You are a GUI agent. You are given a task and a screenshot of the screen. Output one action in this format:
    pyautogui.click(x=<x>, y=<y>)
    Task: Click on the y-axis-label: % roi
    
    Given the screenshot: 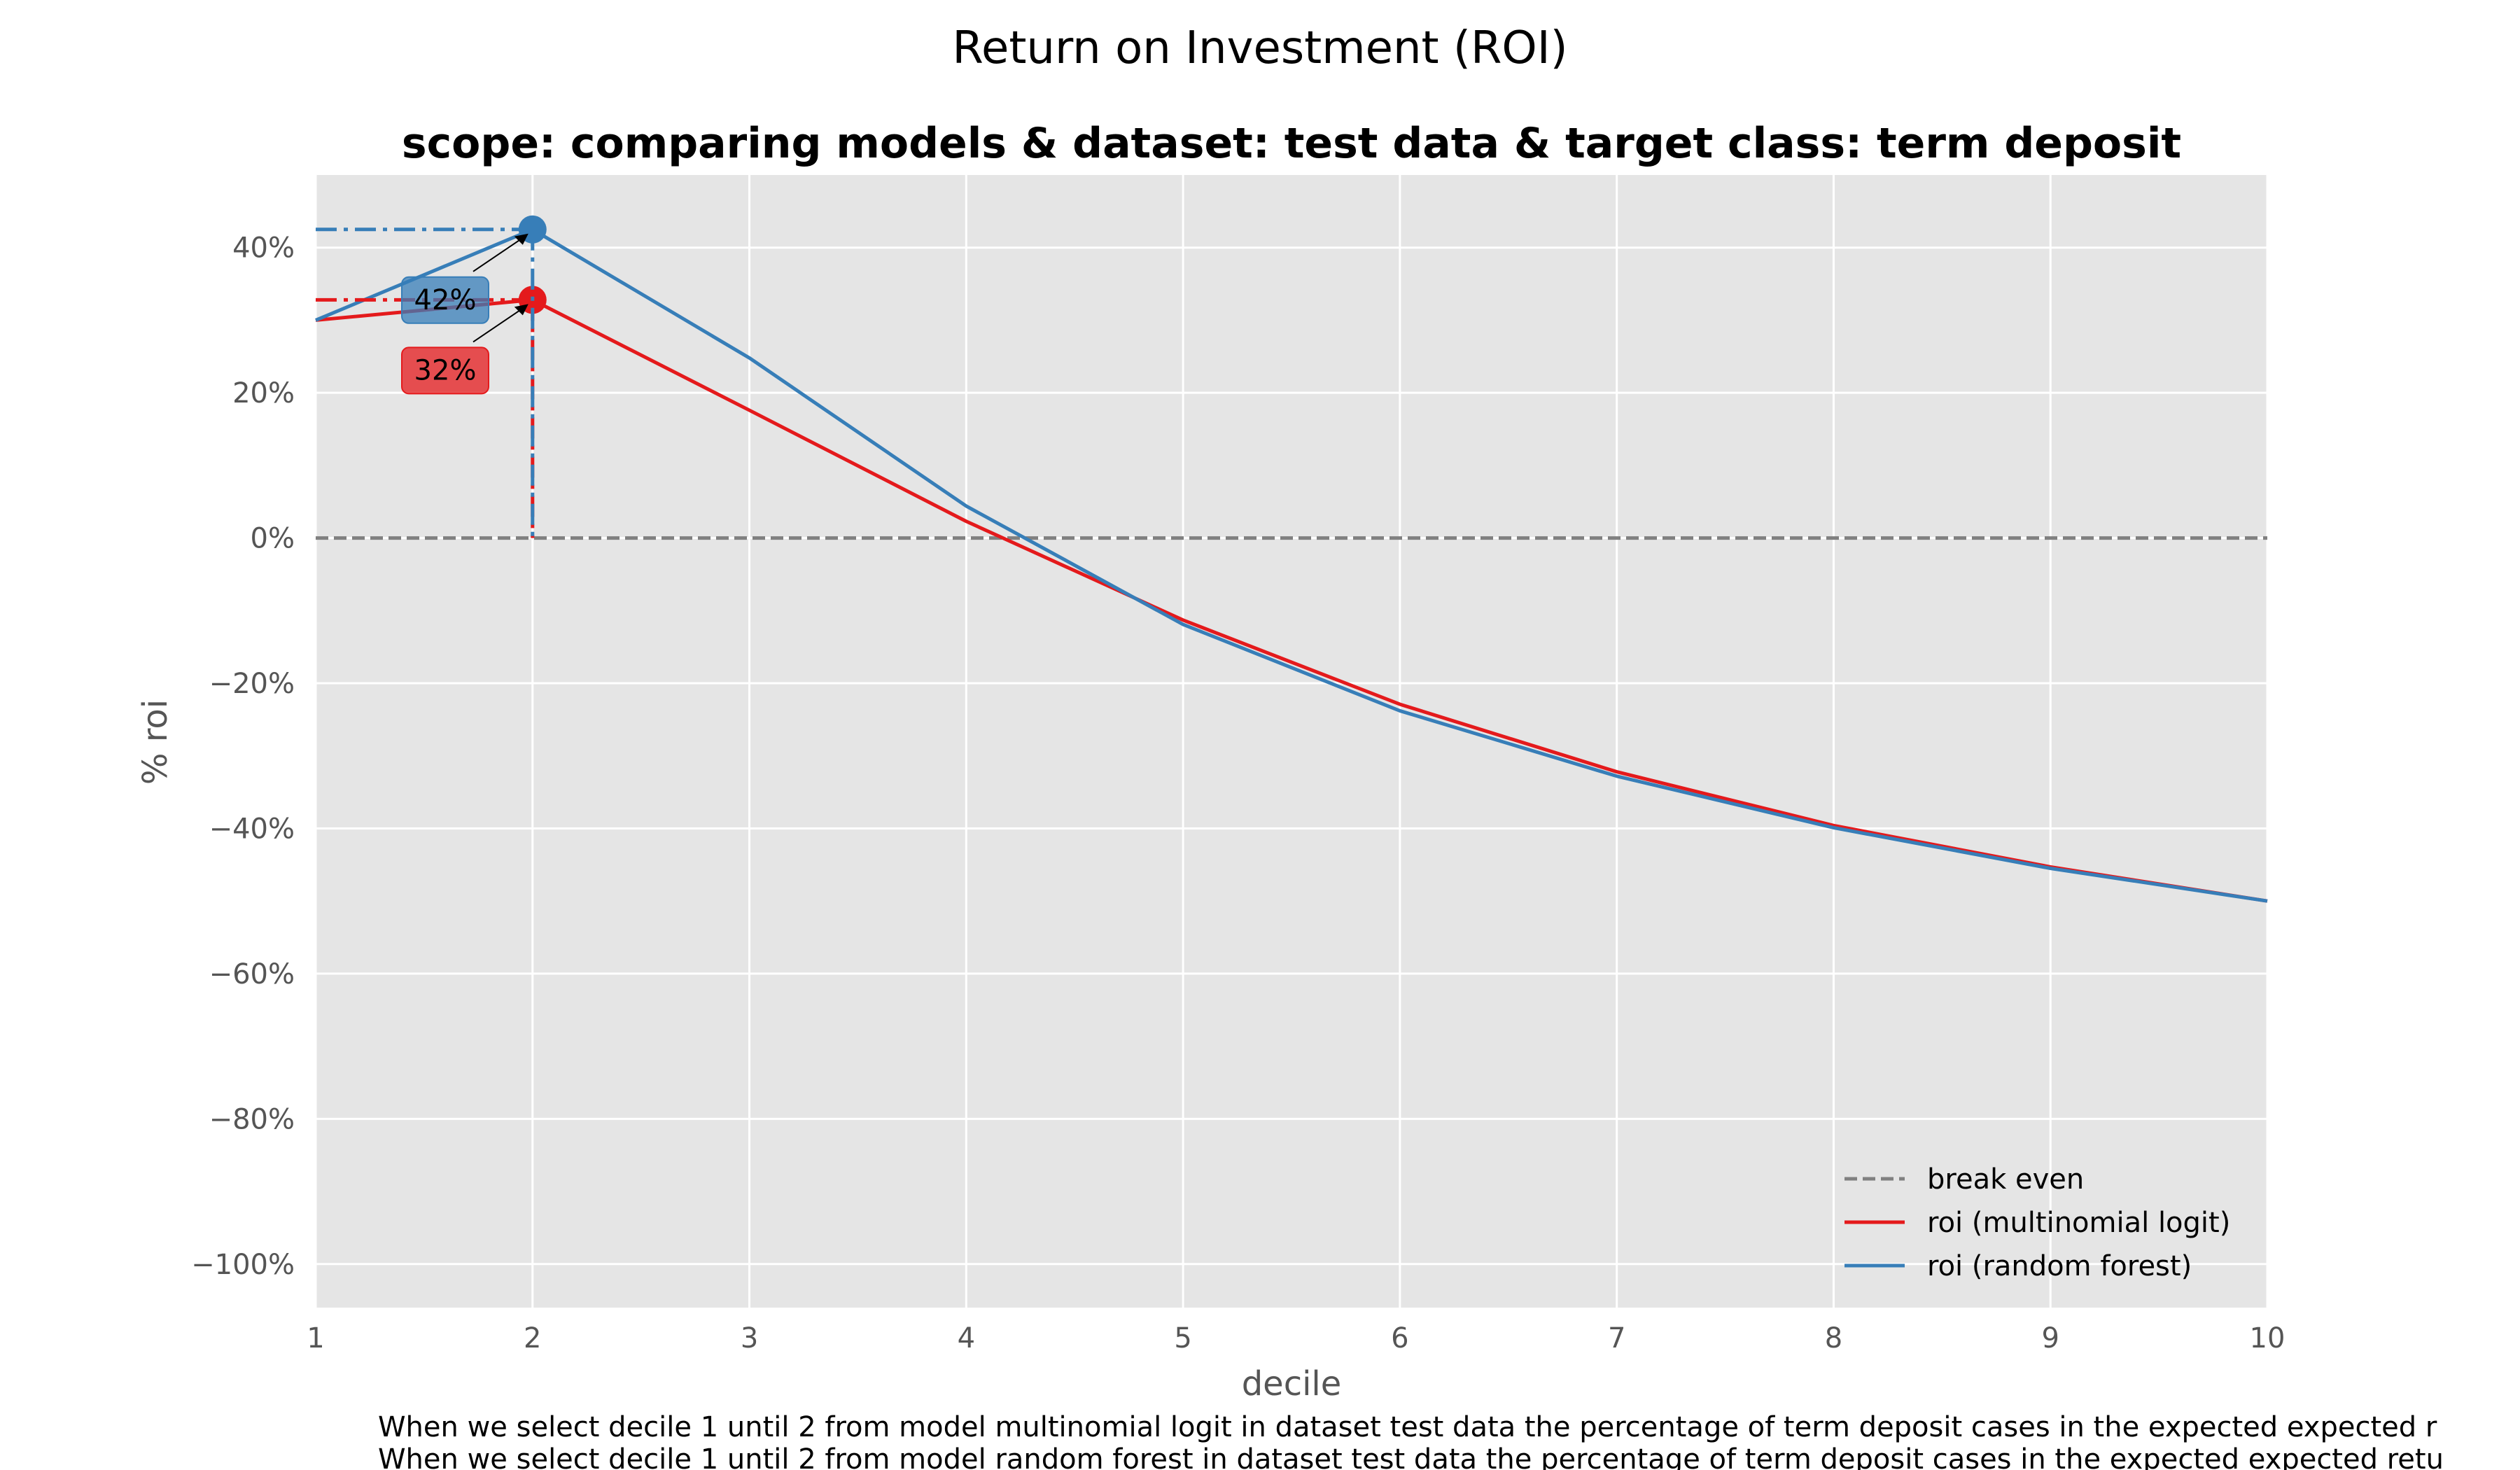 What is the action you would take?
    pyautogui.click(x=155, y=742)
    